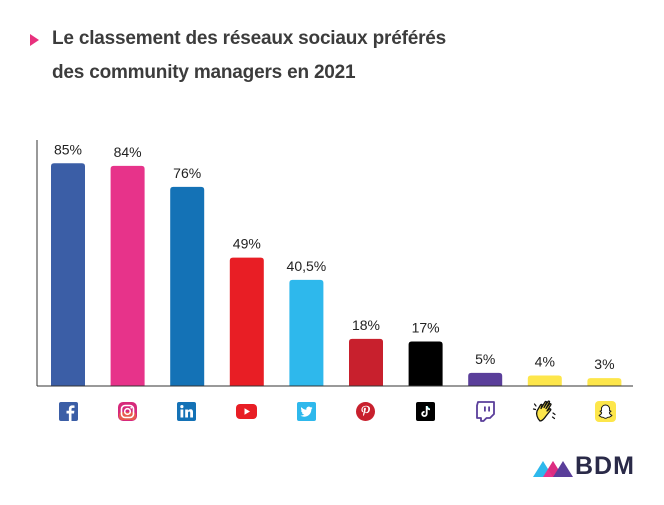 The image size is (664, 505). I want to click on value-label-pinterest: 18%, so click(366, 325).